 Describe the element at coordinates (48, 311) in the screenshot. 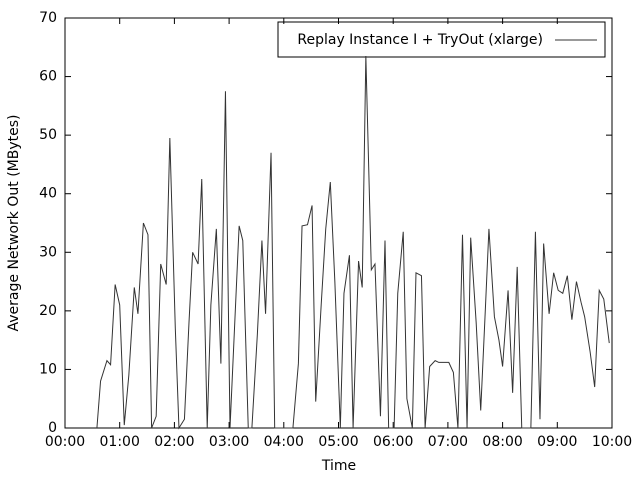

I see `y-tick-label: 20` at that location.